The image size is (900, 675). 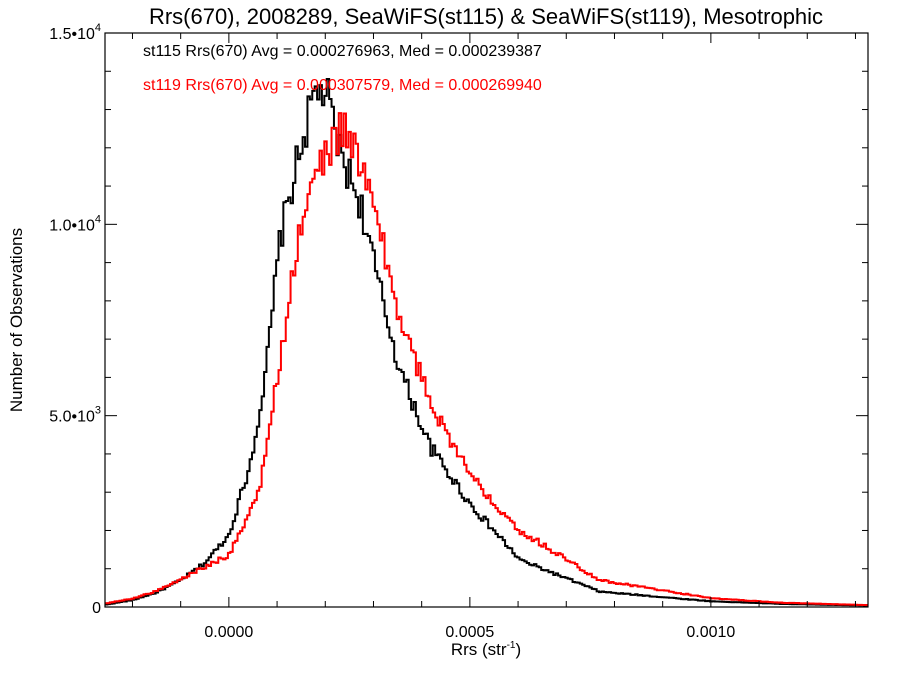 I want to click on y-tick-label-mantissa: 1.5•10, so click(x=72, y=34).